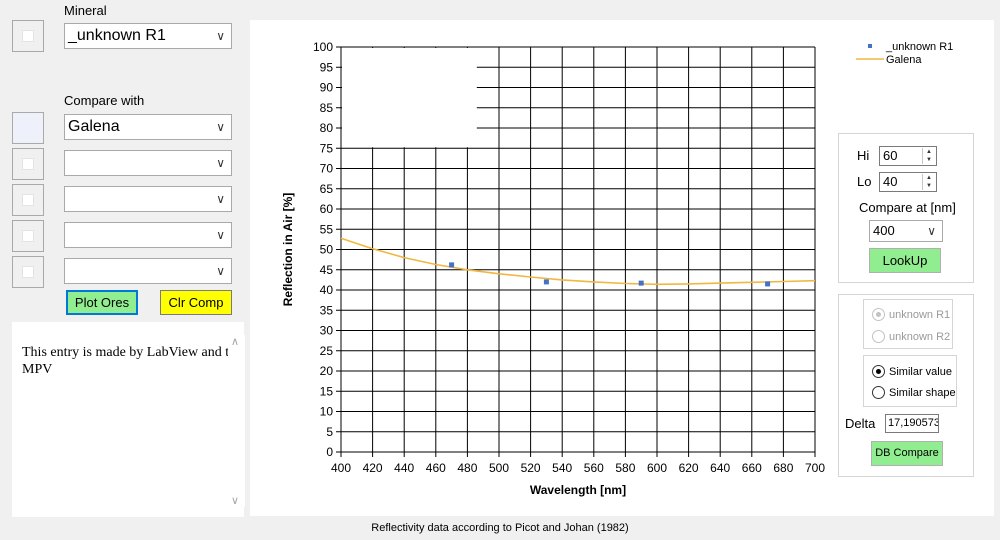  I want to click on radio-similar-value-label: Similar value, so click(920, 372).